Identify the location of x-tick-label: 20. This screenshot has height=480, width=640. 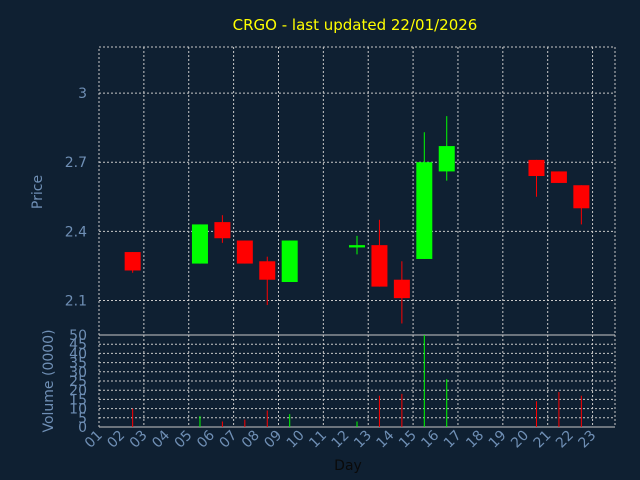
(520, 440).